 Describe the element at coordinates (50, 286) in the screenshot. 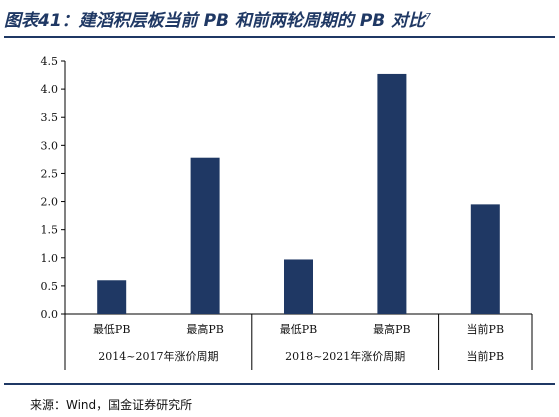

I see `y-tick-label: 0.5` at that location.